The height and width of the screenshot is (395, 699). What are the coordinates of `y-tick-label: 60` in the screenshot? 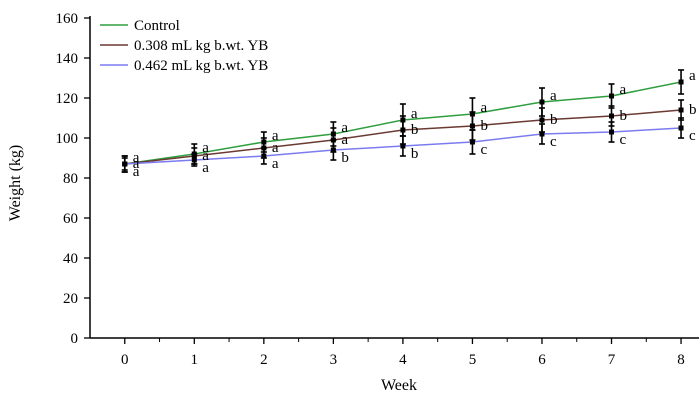 It's located at (70, 219).